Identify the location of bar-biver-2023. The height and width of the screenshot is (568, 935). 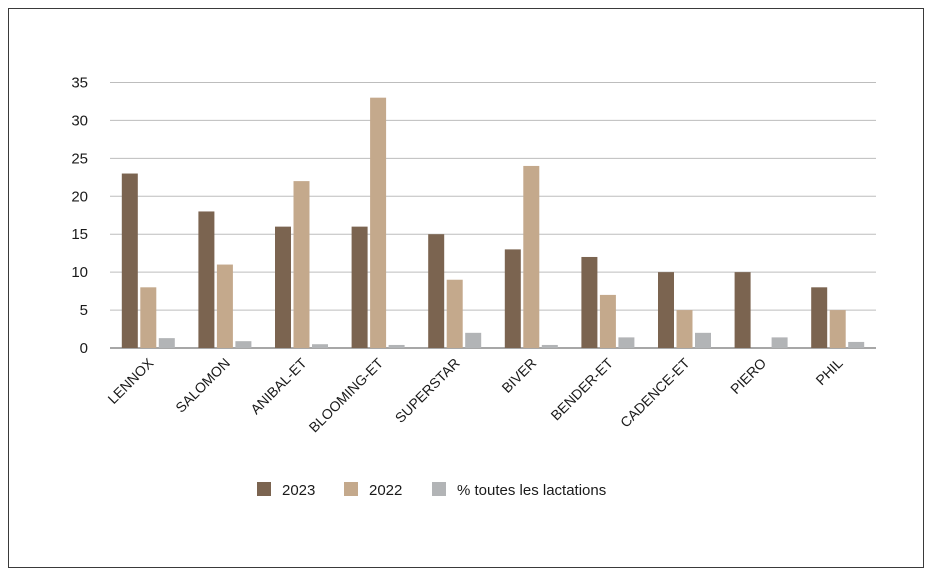
(512, 298).